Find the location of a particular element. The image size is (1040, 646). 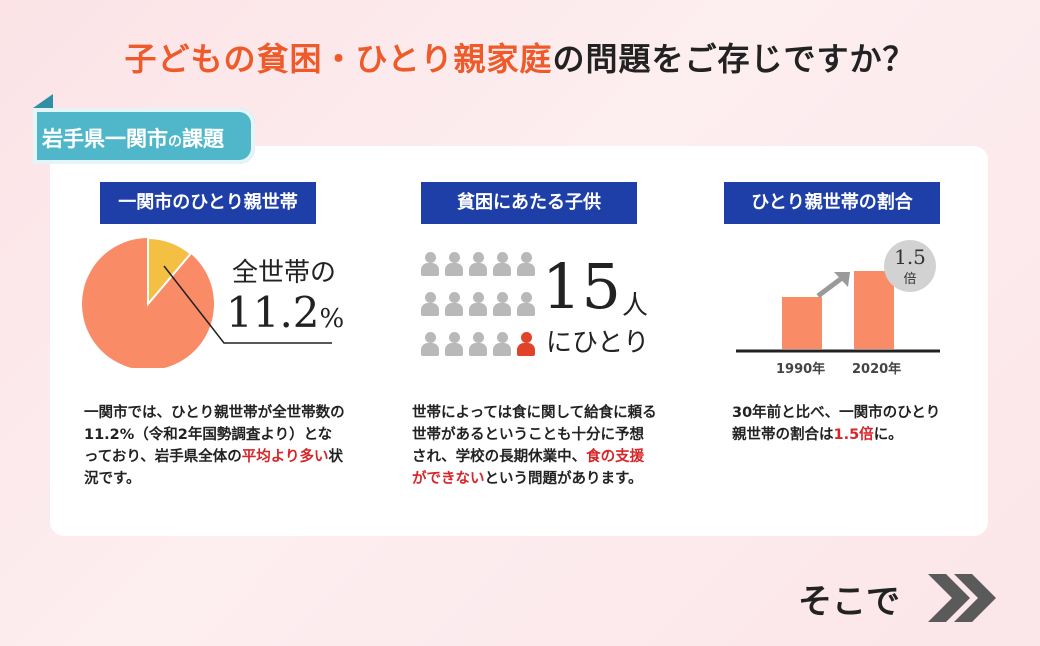

col3-desc-2: に。 is located at coordinates (888, 435).